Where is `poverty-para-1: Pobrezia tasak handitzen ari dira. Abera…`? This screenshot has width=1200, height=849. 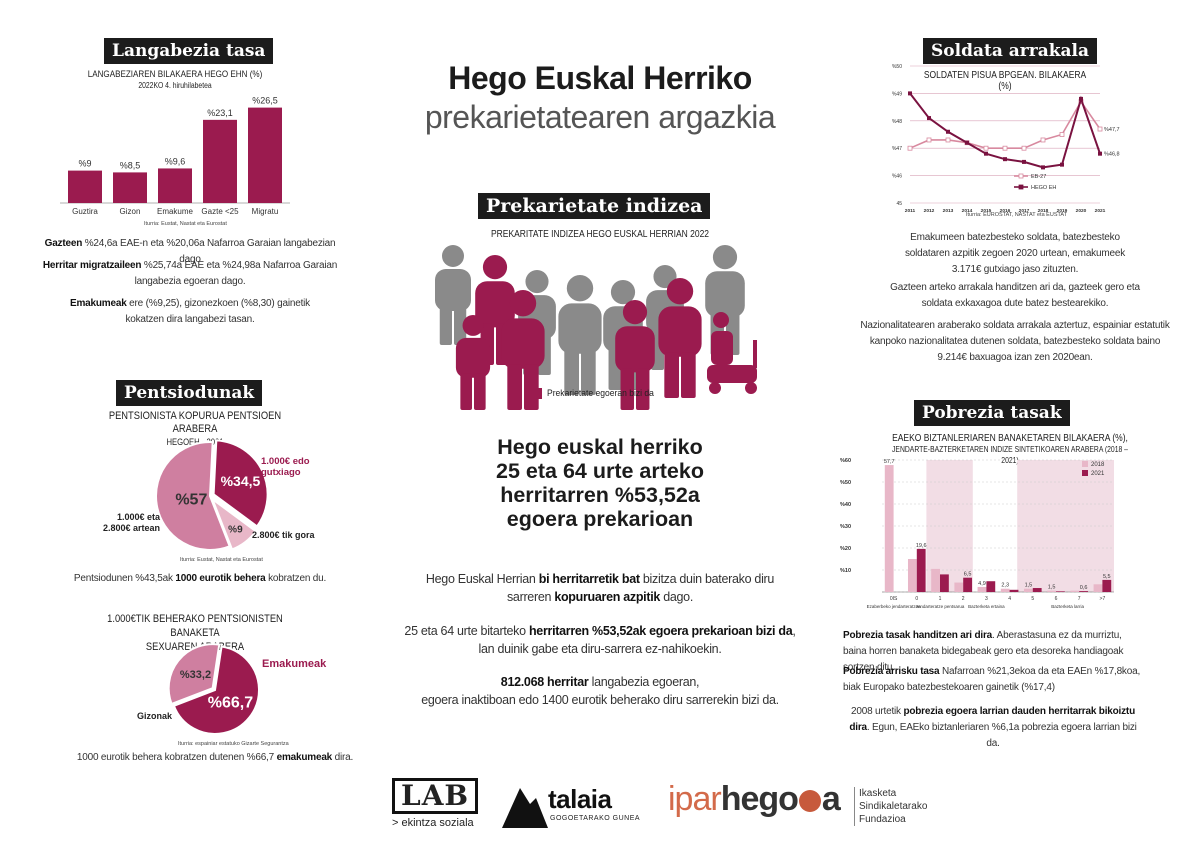
poverty-para-1: Pobrezia tasak handitzen ari dira. Abera… is located at coordinates (983, 651).